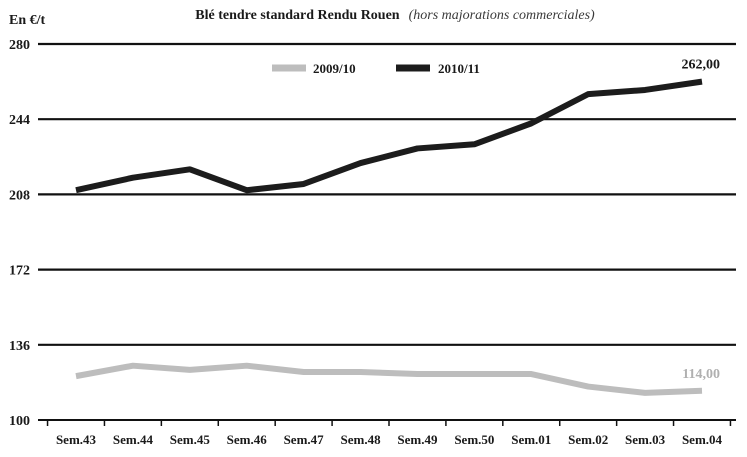 This screenshot has height=457, width=747. I want to click on legend-label-1: 2010/11, so click(459, 68).